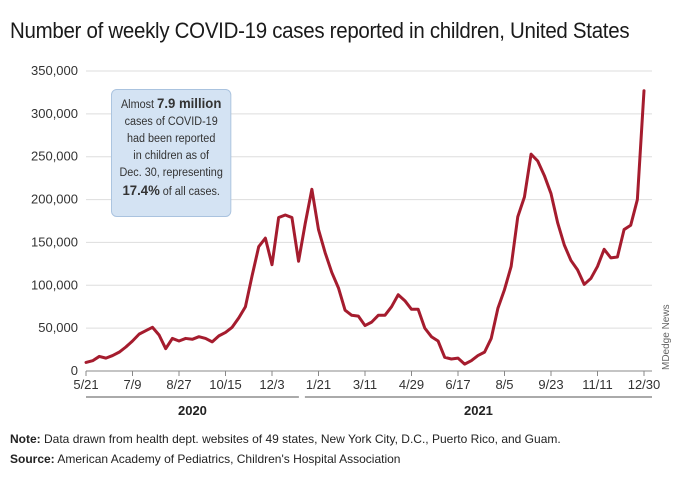  Describe the element at coordinates (32, 459) in the screenshot. I see `source-label: Source:` at that location.